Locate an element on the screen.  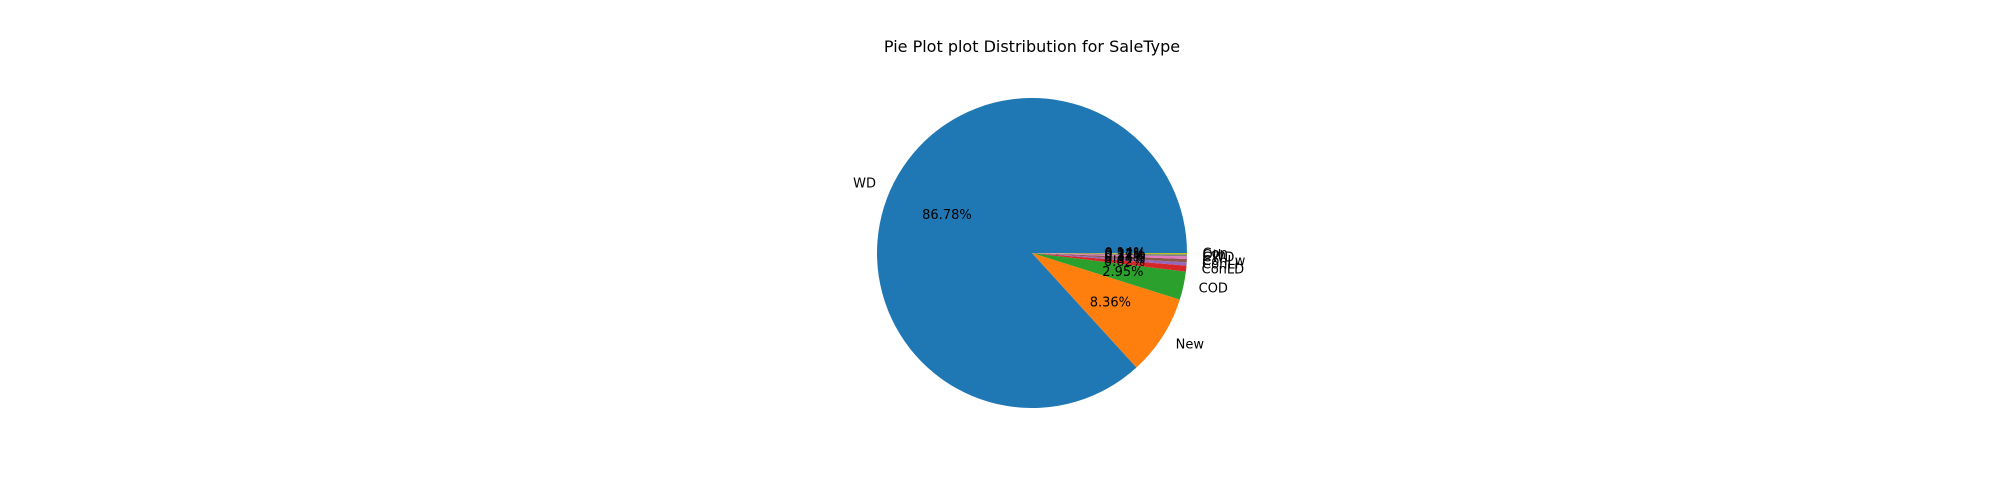
slice-label-con: Con is located at coordinates (1215, 253).